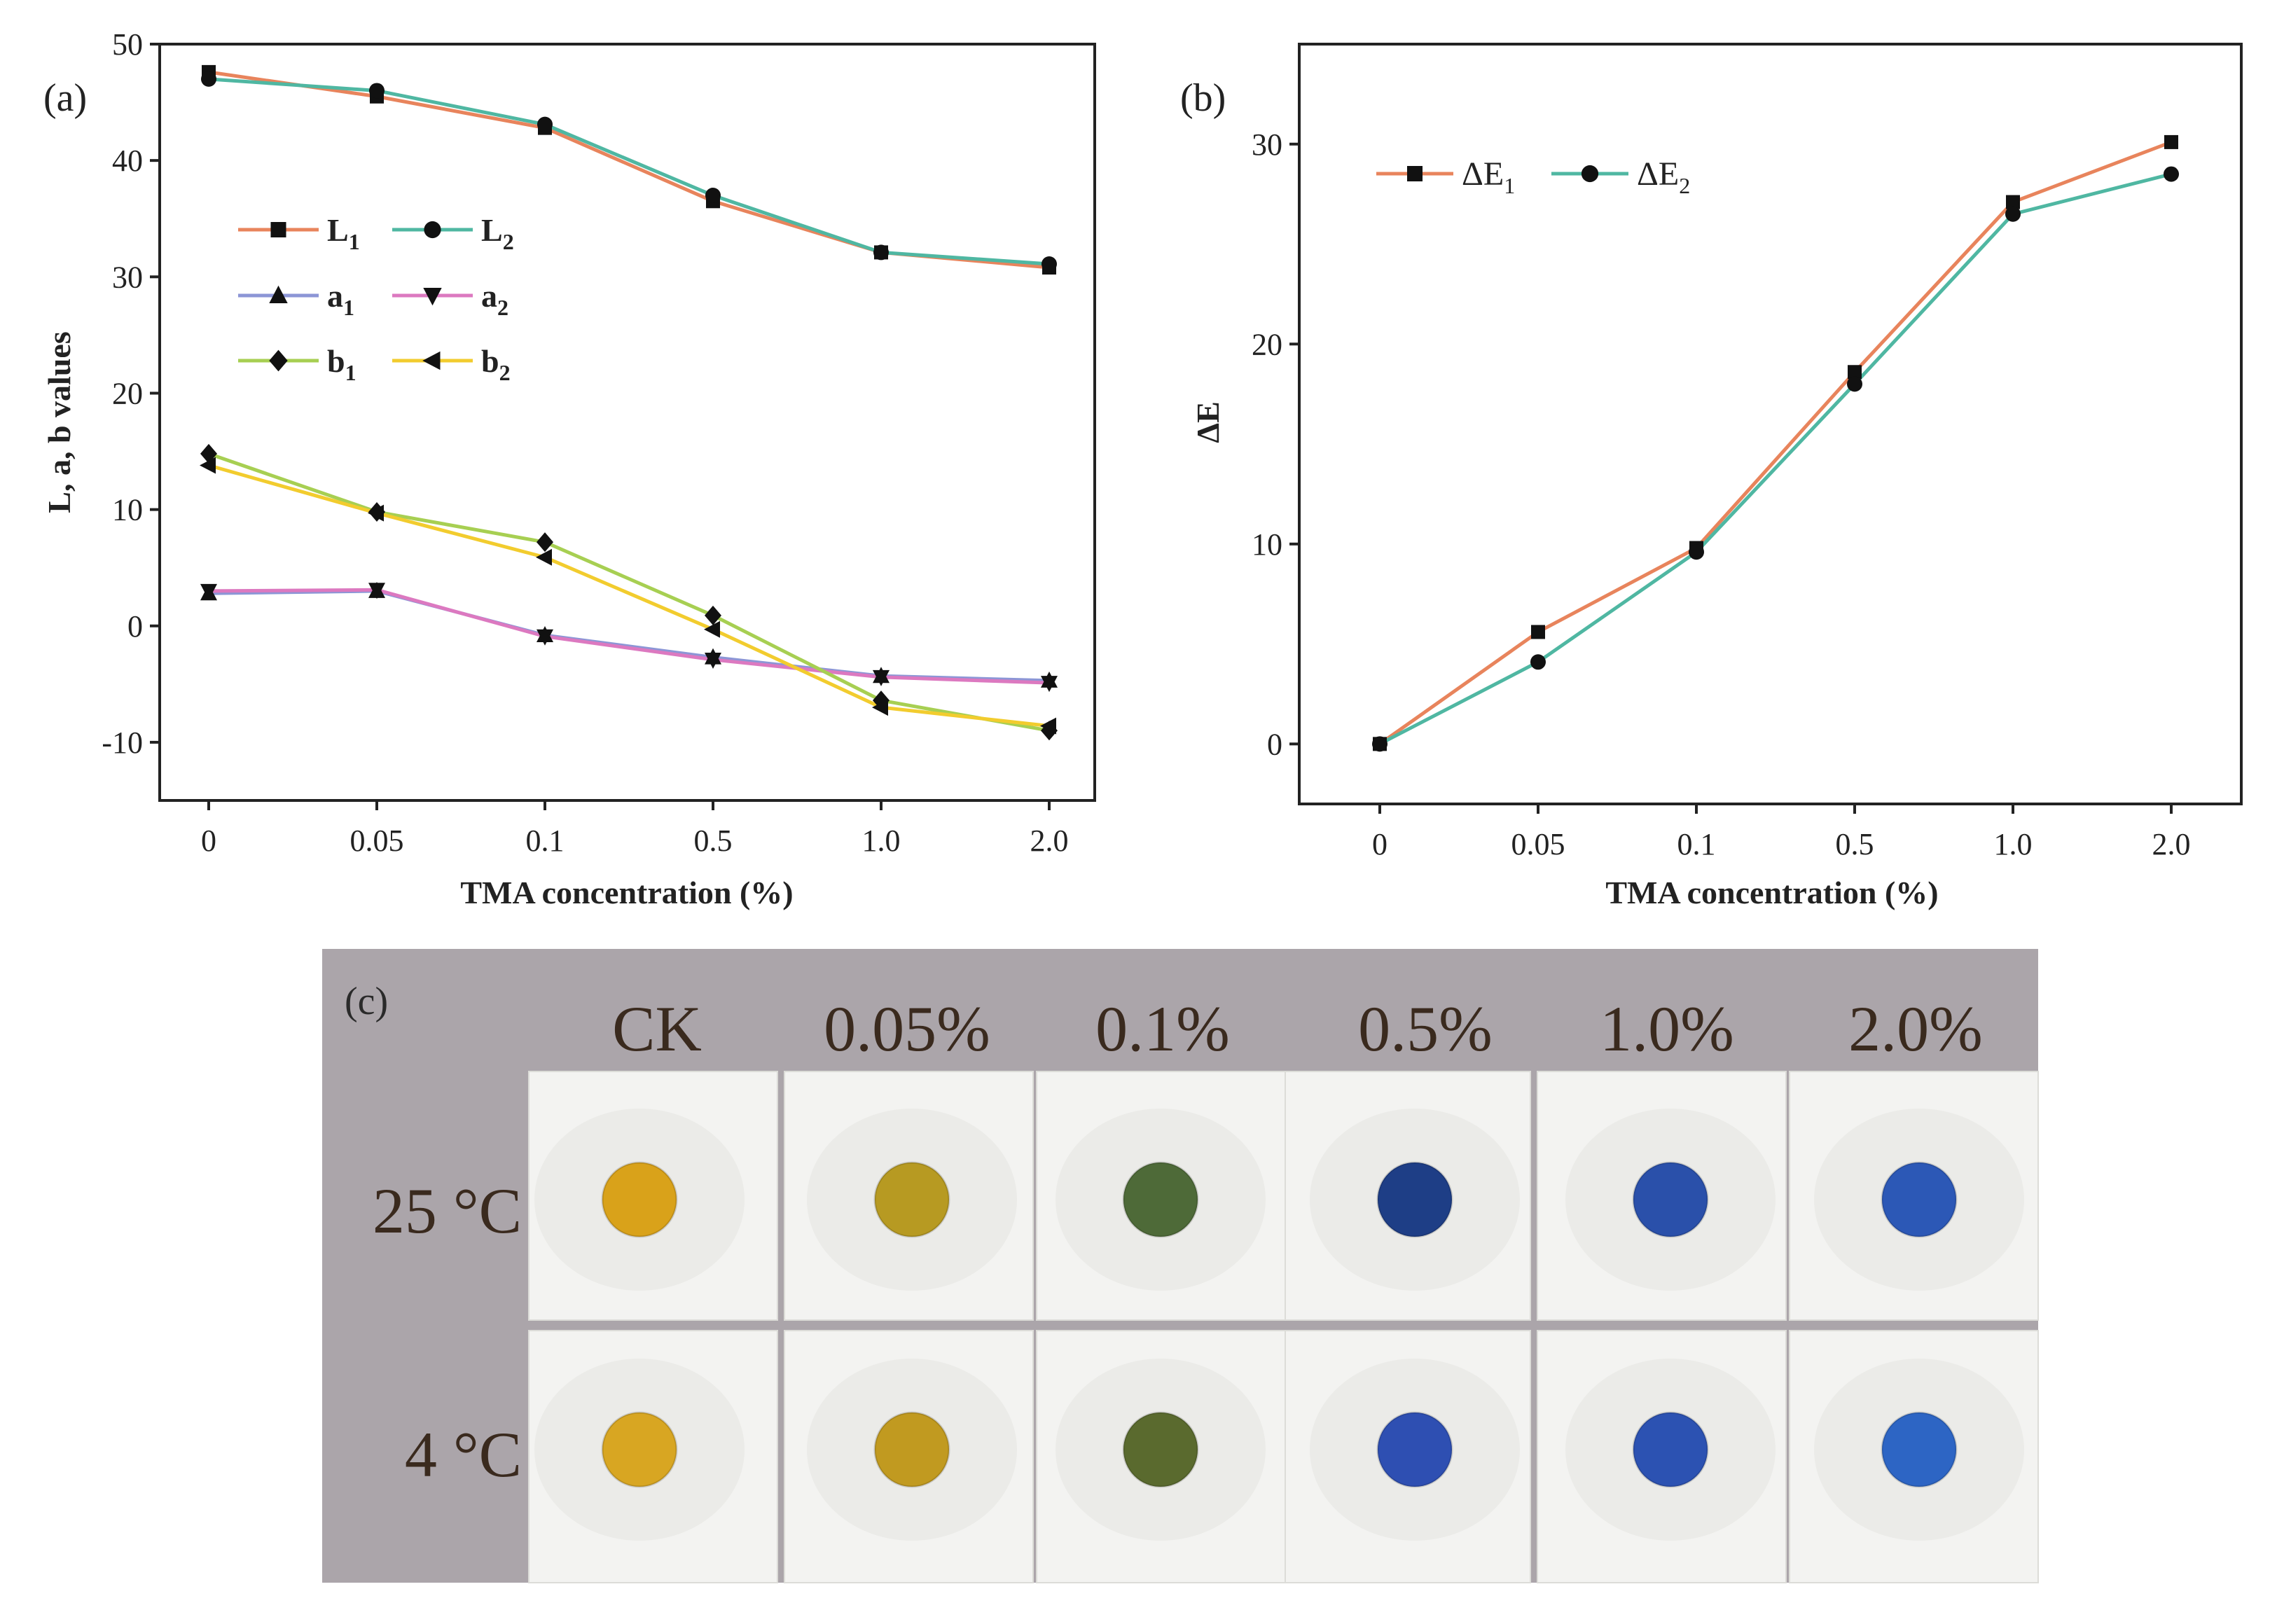  I want to click on legend-label: a1, so click(340, 299).